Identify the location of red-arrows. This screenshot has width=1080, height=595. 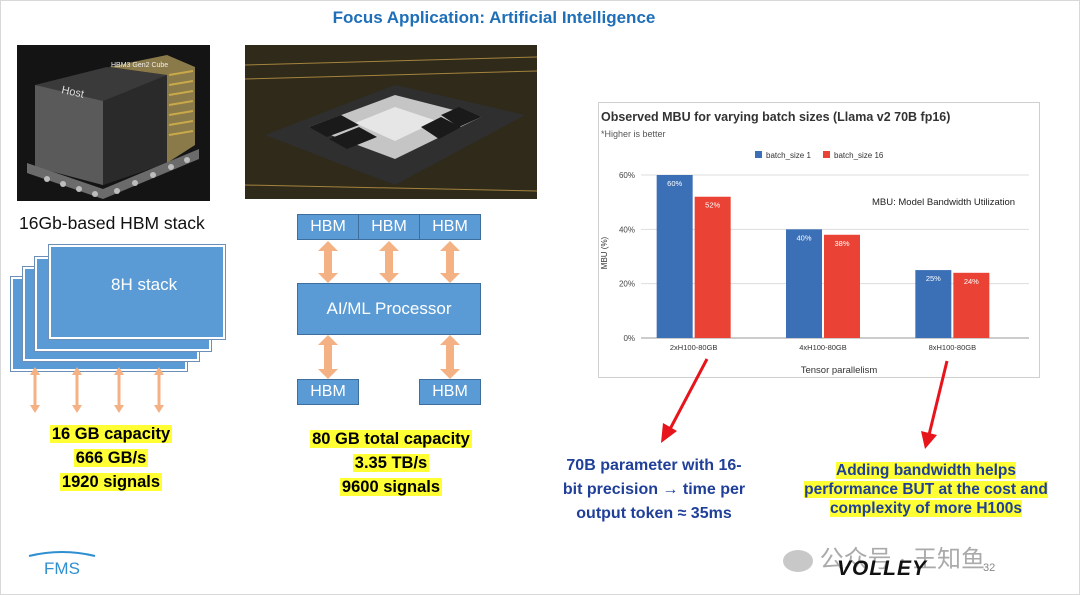
(805, 403).